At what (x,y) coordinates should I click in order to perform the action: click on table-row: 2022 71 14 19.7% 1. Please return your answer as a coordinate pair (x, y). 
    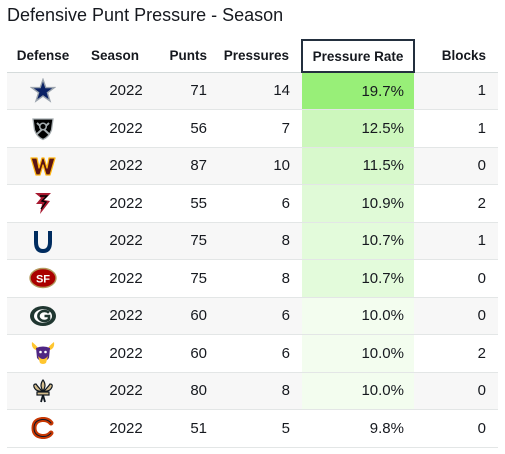
    Looking at the image, I should click on (252, 91).